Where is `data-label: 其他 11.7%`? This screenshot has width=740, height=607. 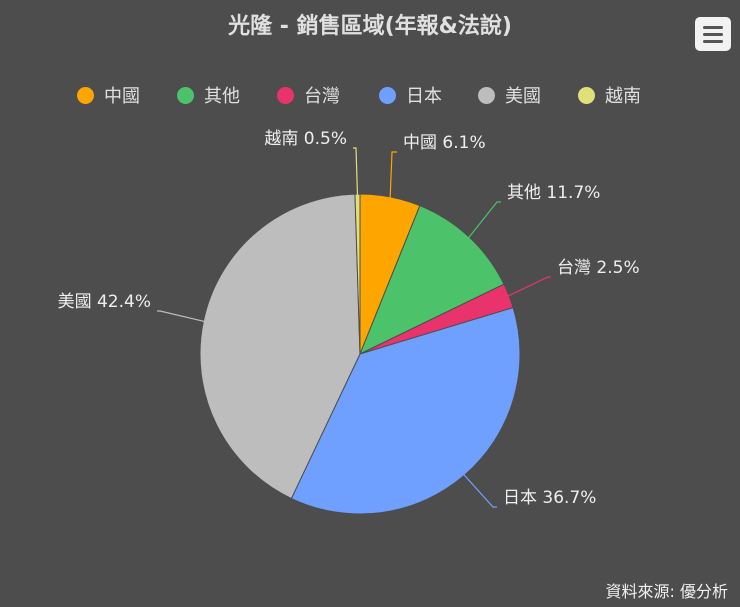 data-label: 其他 11.7% is located at coordinates (553, 193).